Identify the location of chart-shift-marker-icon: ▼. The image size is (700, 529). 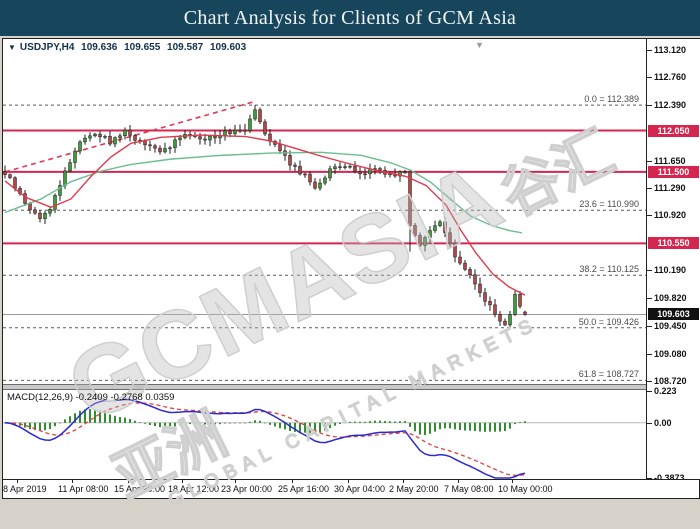
(479, 45).